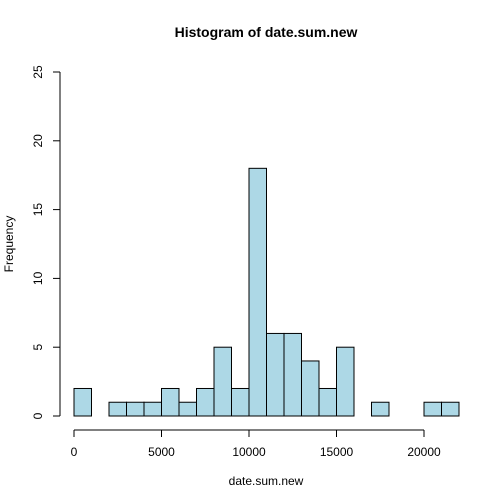  What do you see at coordinates (38, 141) in the screenshot?
I see `y-tick-label-4: 20` at bounding box center [38, 141].